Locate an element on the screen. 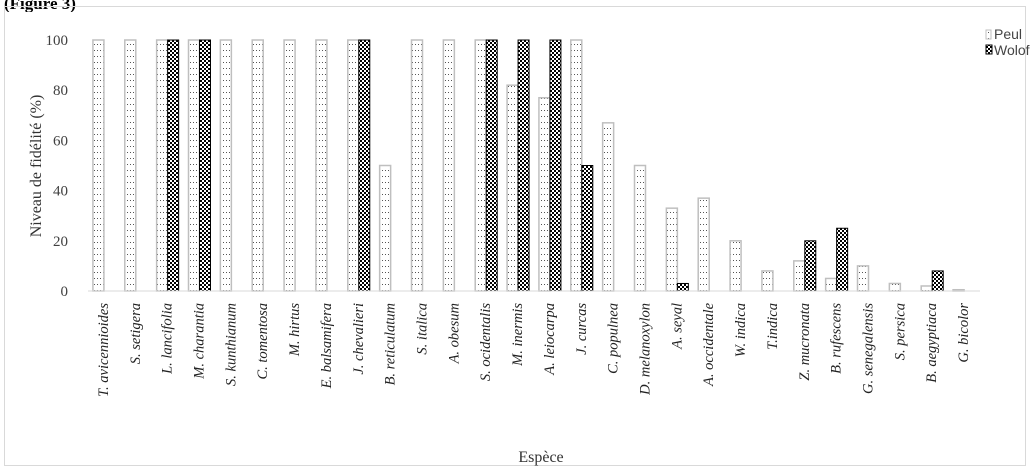 This screenshot has width=1031, height=468. x-category-label: J. curcas is located at coordinates (582, 329).